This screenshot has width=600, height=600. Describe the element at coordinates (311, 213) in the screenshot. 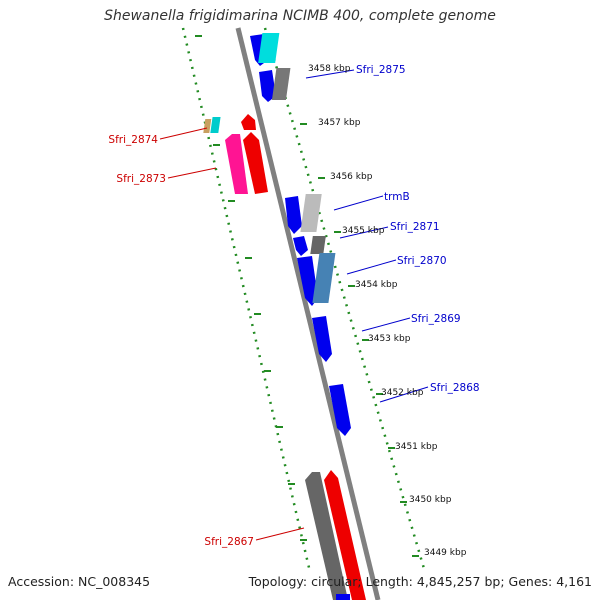

I see `gene-trmb-gray` at that location.